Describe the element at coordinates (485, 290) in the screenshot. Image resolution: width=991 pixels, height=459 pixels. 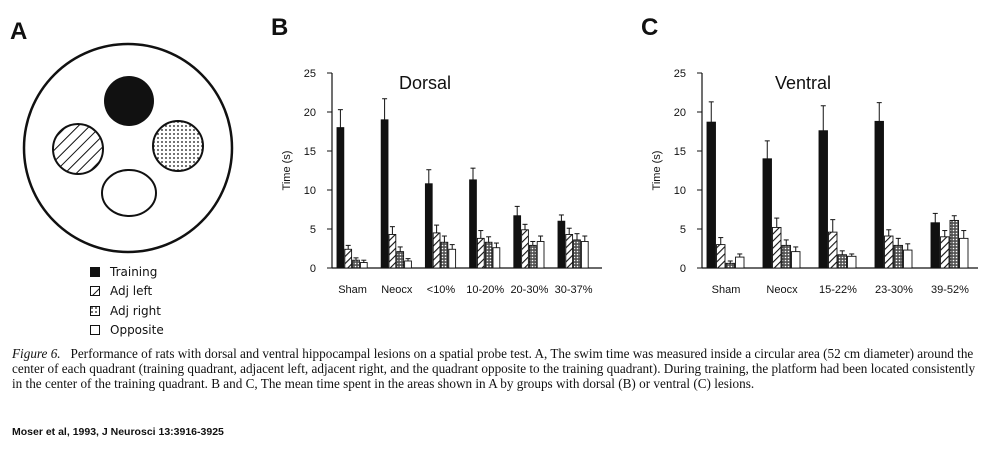
I see `x-category-label: 10-20%` at that location.